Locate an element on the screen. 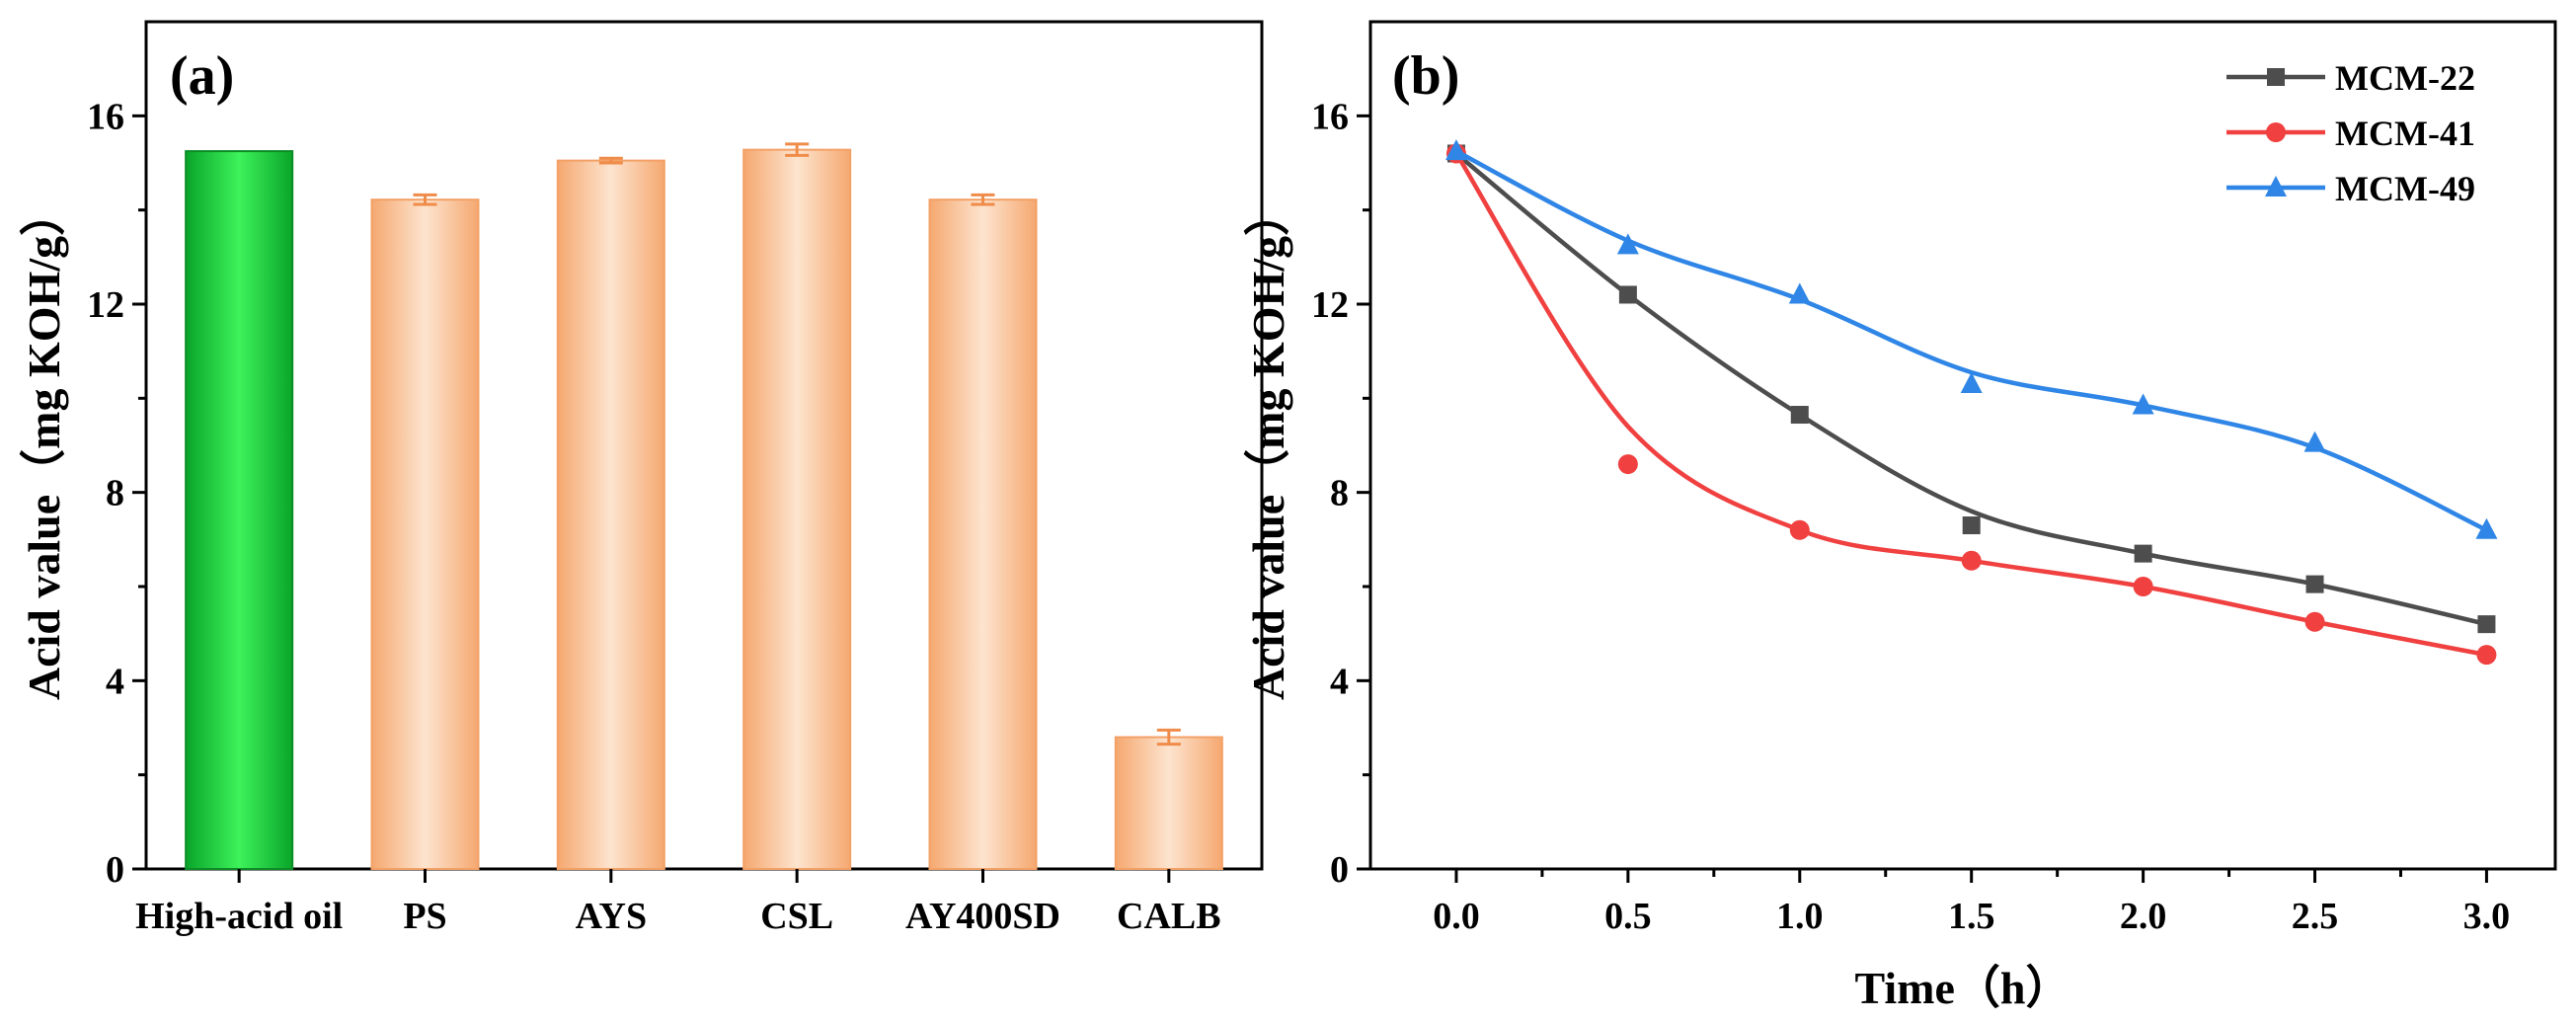 The height and width of the screenshot is (1023, 2576). bar-calb is located at coordinates (1168, 803).